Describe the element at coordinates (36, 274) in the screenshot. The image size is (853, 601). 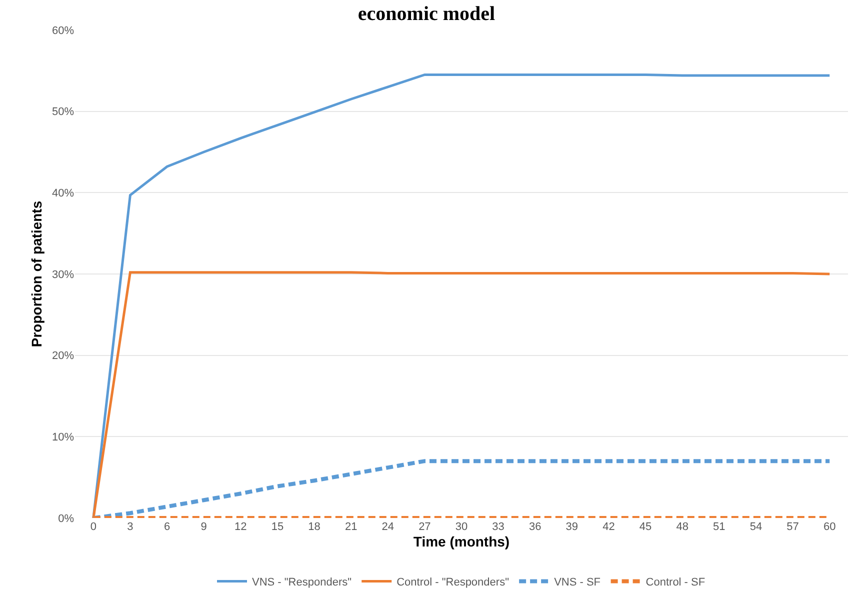
I see `y-axis-title: Proportion of patients` at that location.